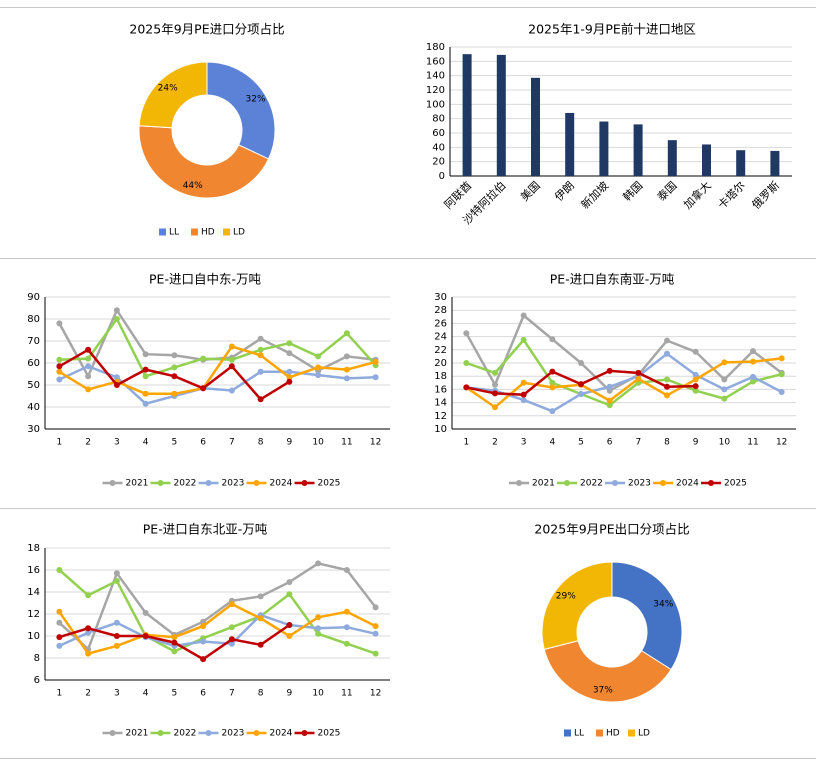 This screenshot has height=764, width=816. Describe the element at coordinates (435, 90) in the screenshot. I see `y-tick-label: 120` at that location.